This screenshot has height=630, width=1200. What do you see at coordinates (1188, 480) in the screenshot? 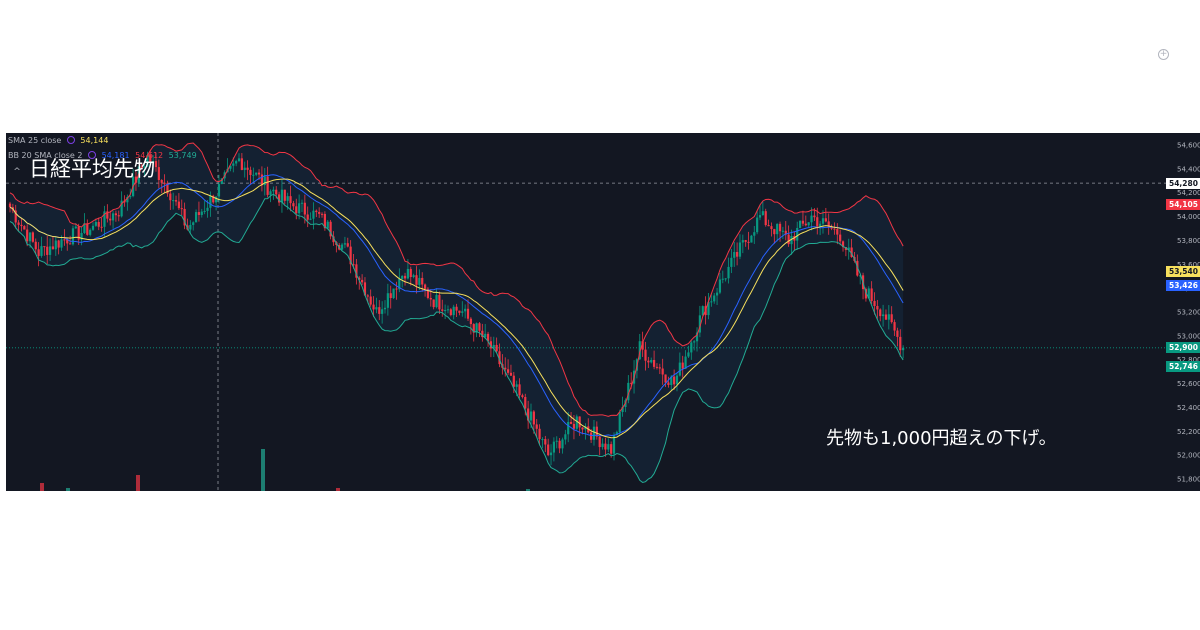
I see `y-tick-label: 51,800` at bounding box center [1188, 480].